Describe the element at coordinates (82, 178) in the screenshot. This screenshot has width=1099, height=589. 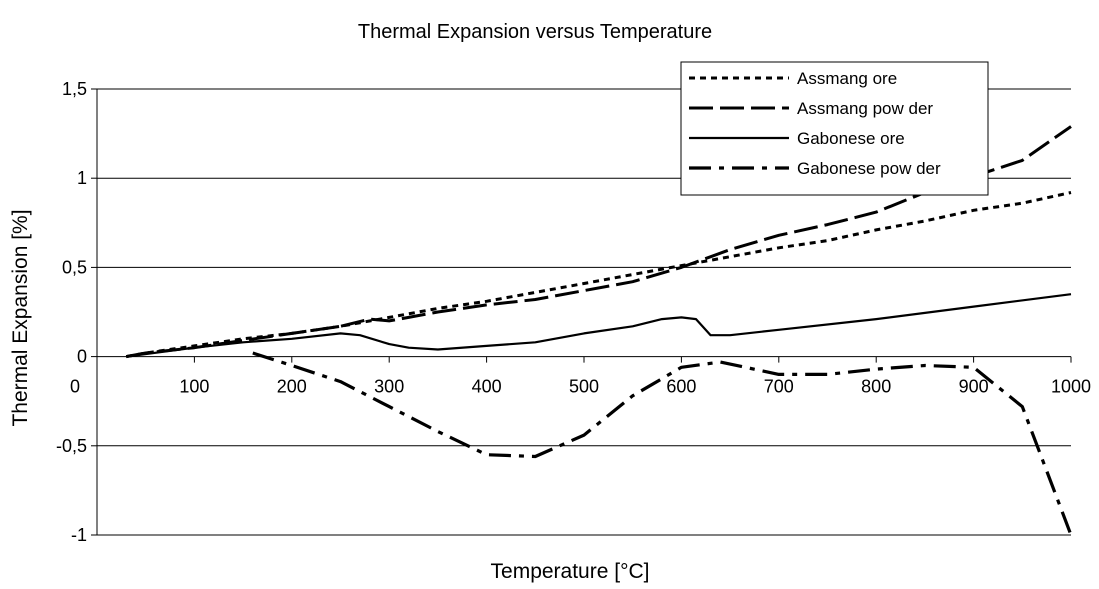
I see `y-tick-label: 1` at that location.